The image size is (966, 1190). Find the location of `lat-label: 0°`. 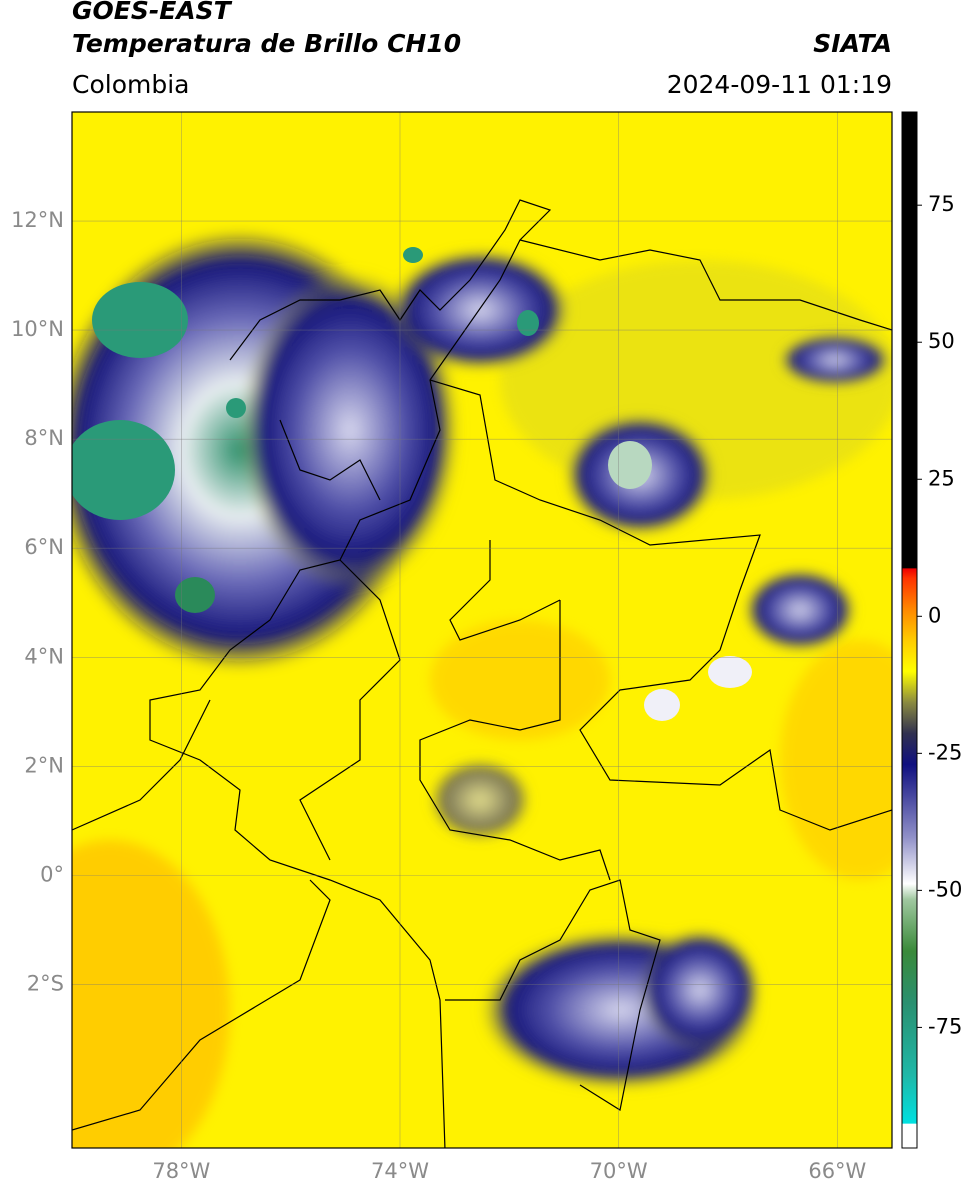

lat-label: 0° is located at coordinates (52, 874).